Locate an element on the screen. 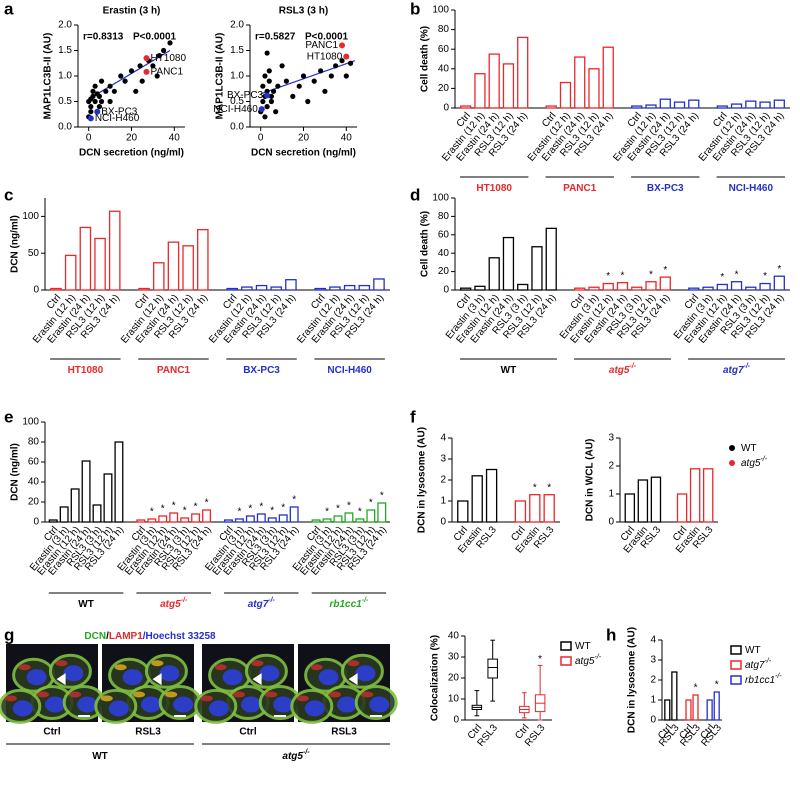 The image size is (800, 790). arrowhead is located at coordinates (257, 679).